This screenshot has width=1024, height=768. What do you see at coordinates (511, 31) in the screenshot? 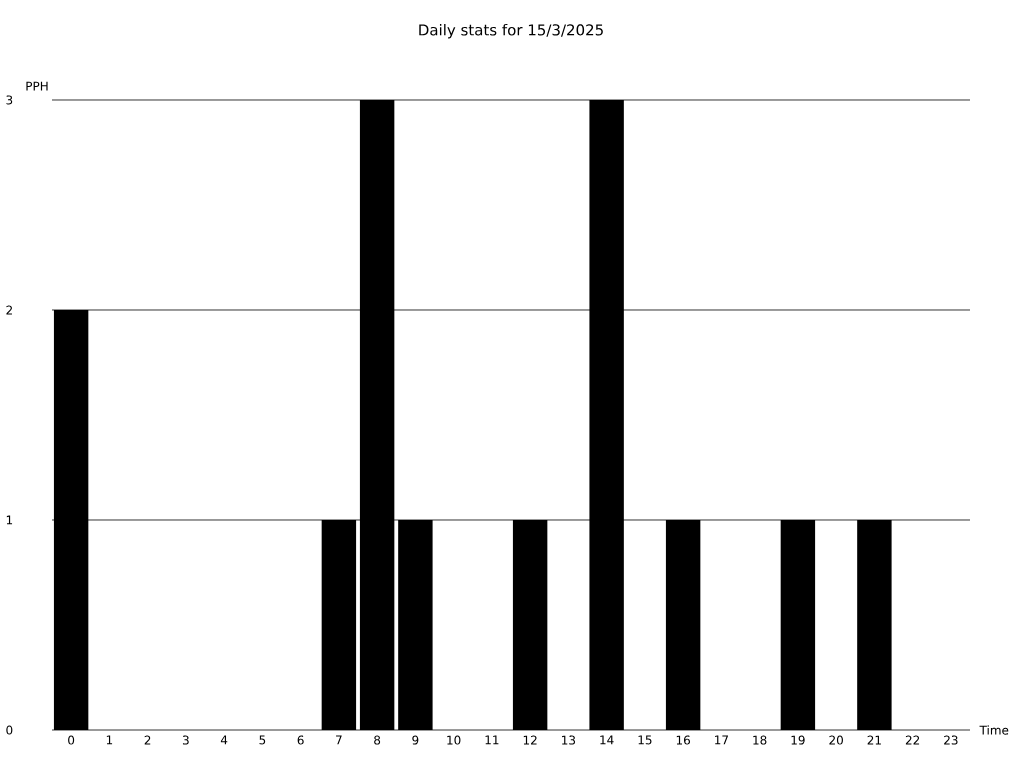
I see `chart-title: Daily stats for 15/3/2025` at bounding box center [511, 31].